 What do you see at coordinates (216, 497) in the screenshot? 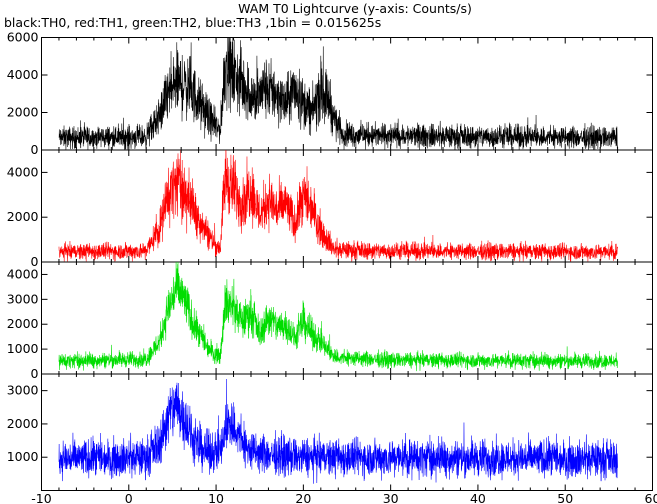
I see `x-tick-label: 10` at bounding box center [216, 497].